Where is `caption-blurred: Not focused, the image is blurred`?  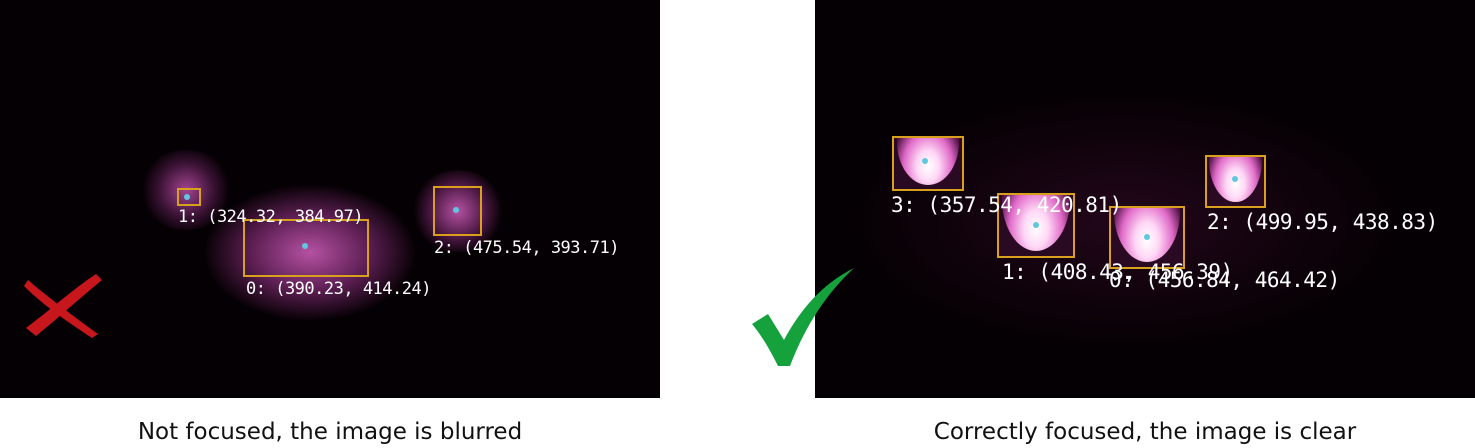
caption-blurred: Not focused, the image is blurred is located at coordinates (330, 432).